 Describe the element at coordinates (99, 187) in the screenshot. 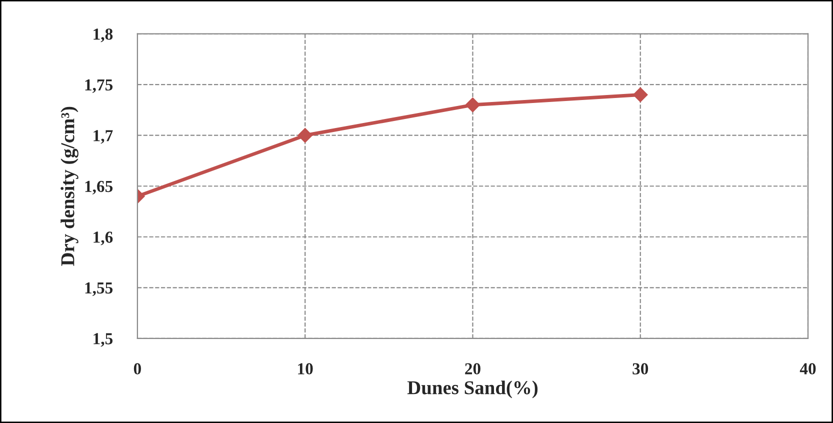

I see `y-tick-label: 1,65` at that location.